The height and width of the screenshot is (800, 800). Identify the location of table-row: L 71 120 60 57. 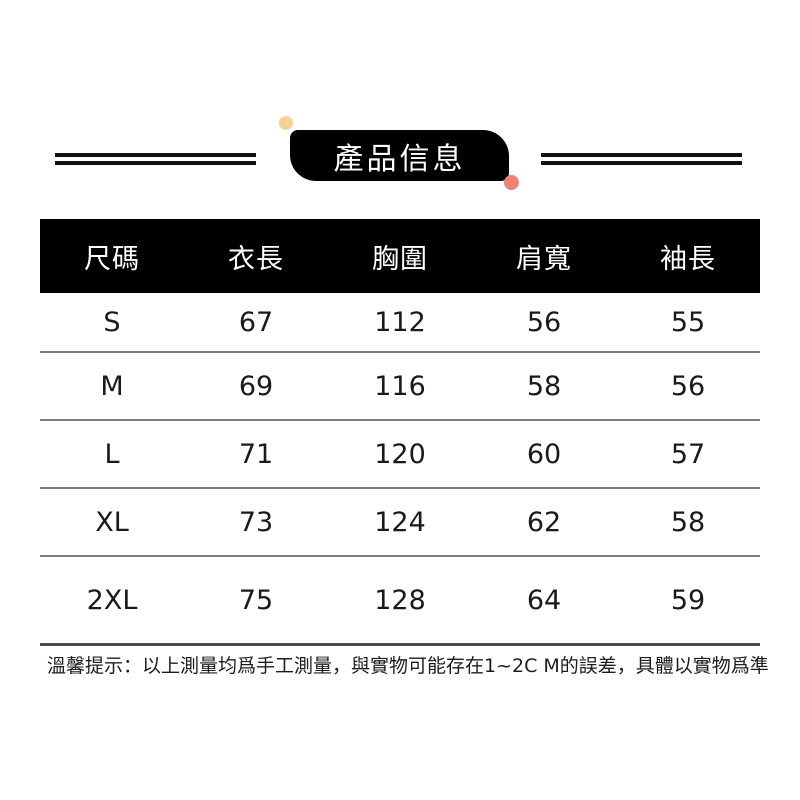
(400, 455).